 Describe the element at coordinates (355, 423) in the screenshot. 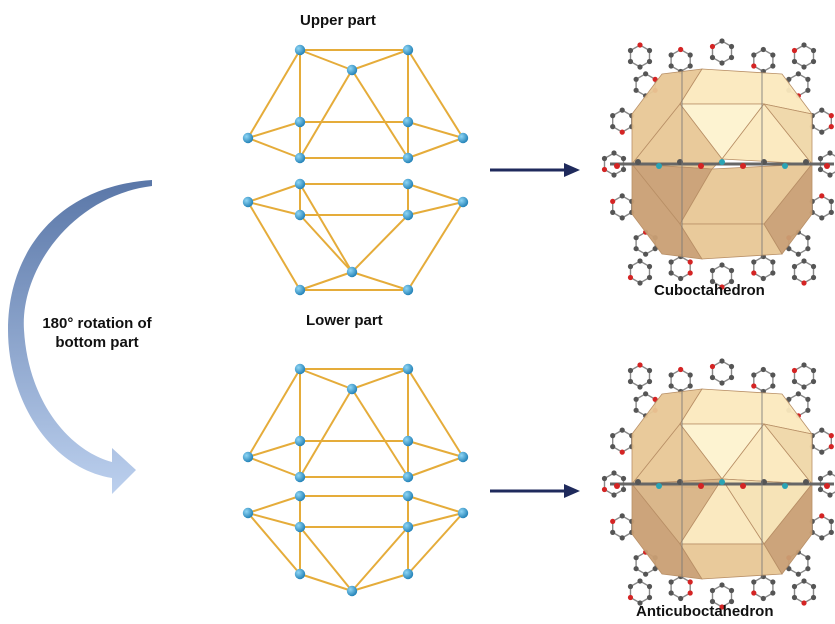

I see `rotated-upper-part-wireframe` at that location.